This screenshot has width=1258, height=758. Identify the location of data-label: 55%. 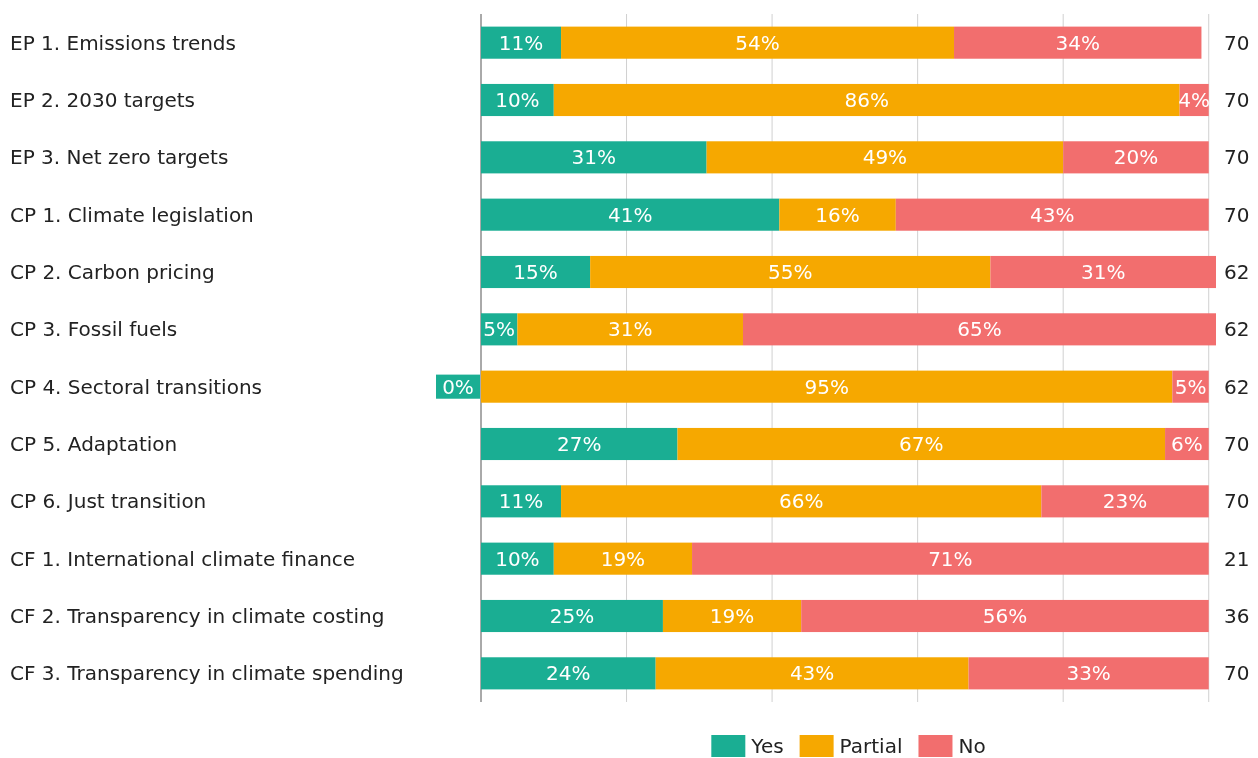
(790, 272).